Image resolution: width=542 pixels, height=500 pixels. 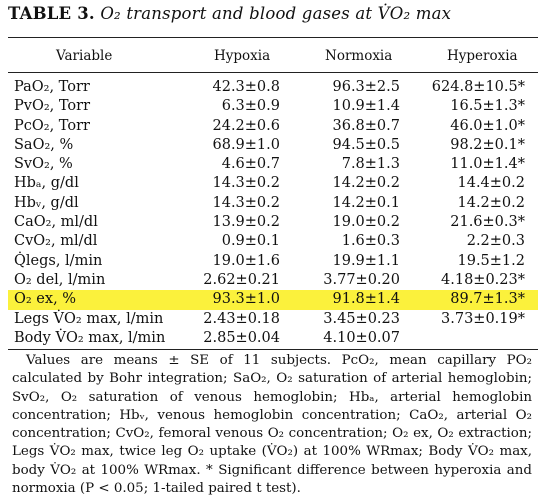 I want to click on cell-hyperoxia: 46.0±1.0*, so click(x=487, y=125).